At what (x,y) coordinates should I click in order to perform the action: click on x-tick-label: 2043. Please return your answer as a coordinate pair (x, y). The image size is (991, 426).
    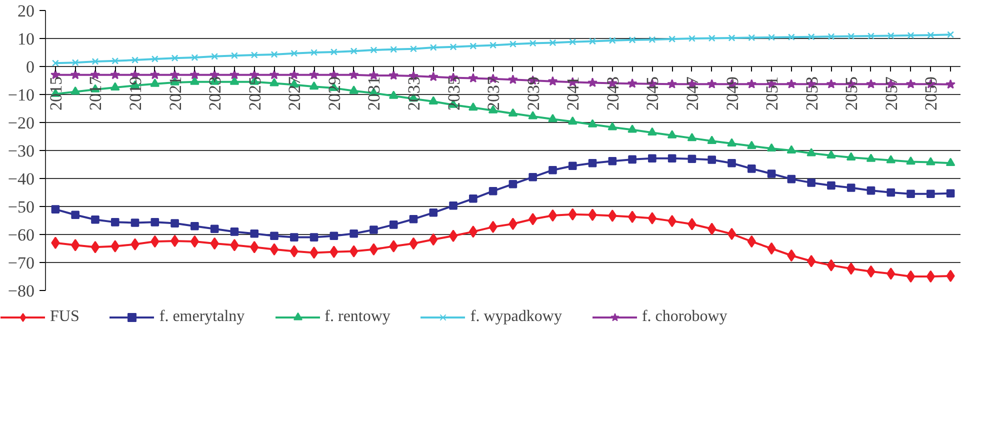
    Looking at the image, I should click on (612, 93).